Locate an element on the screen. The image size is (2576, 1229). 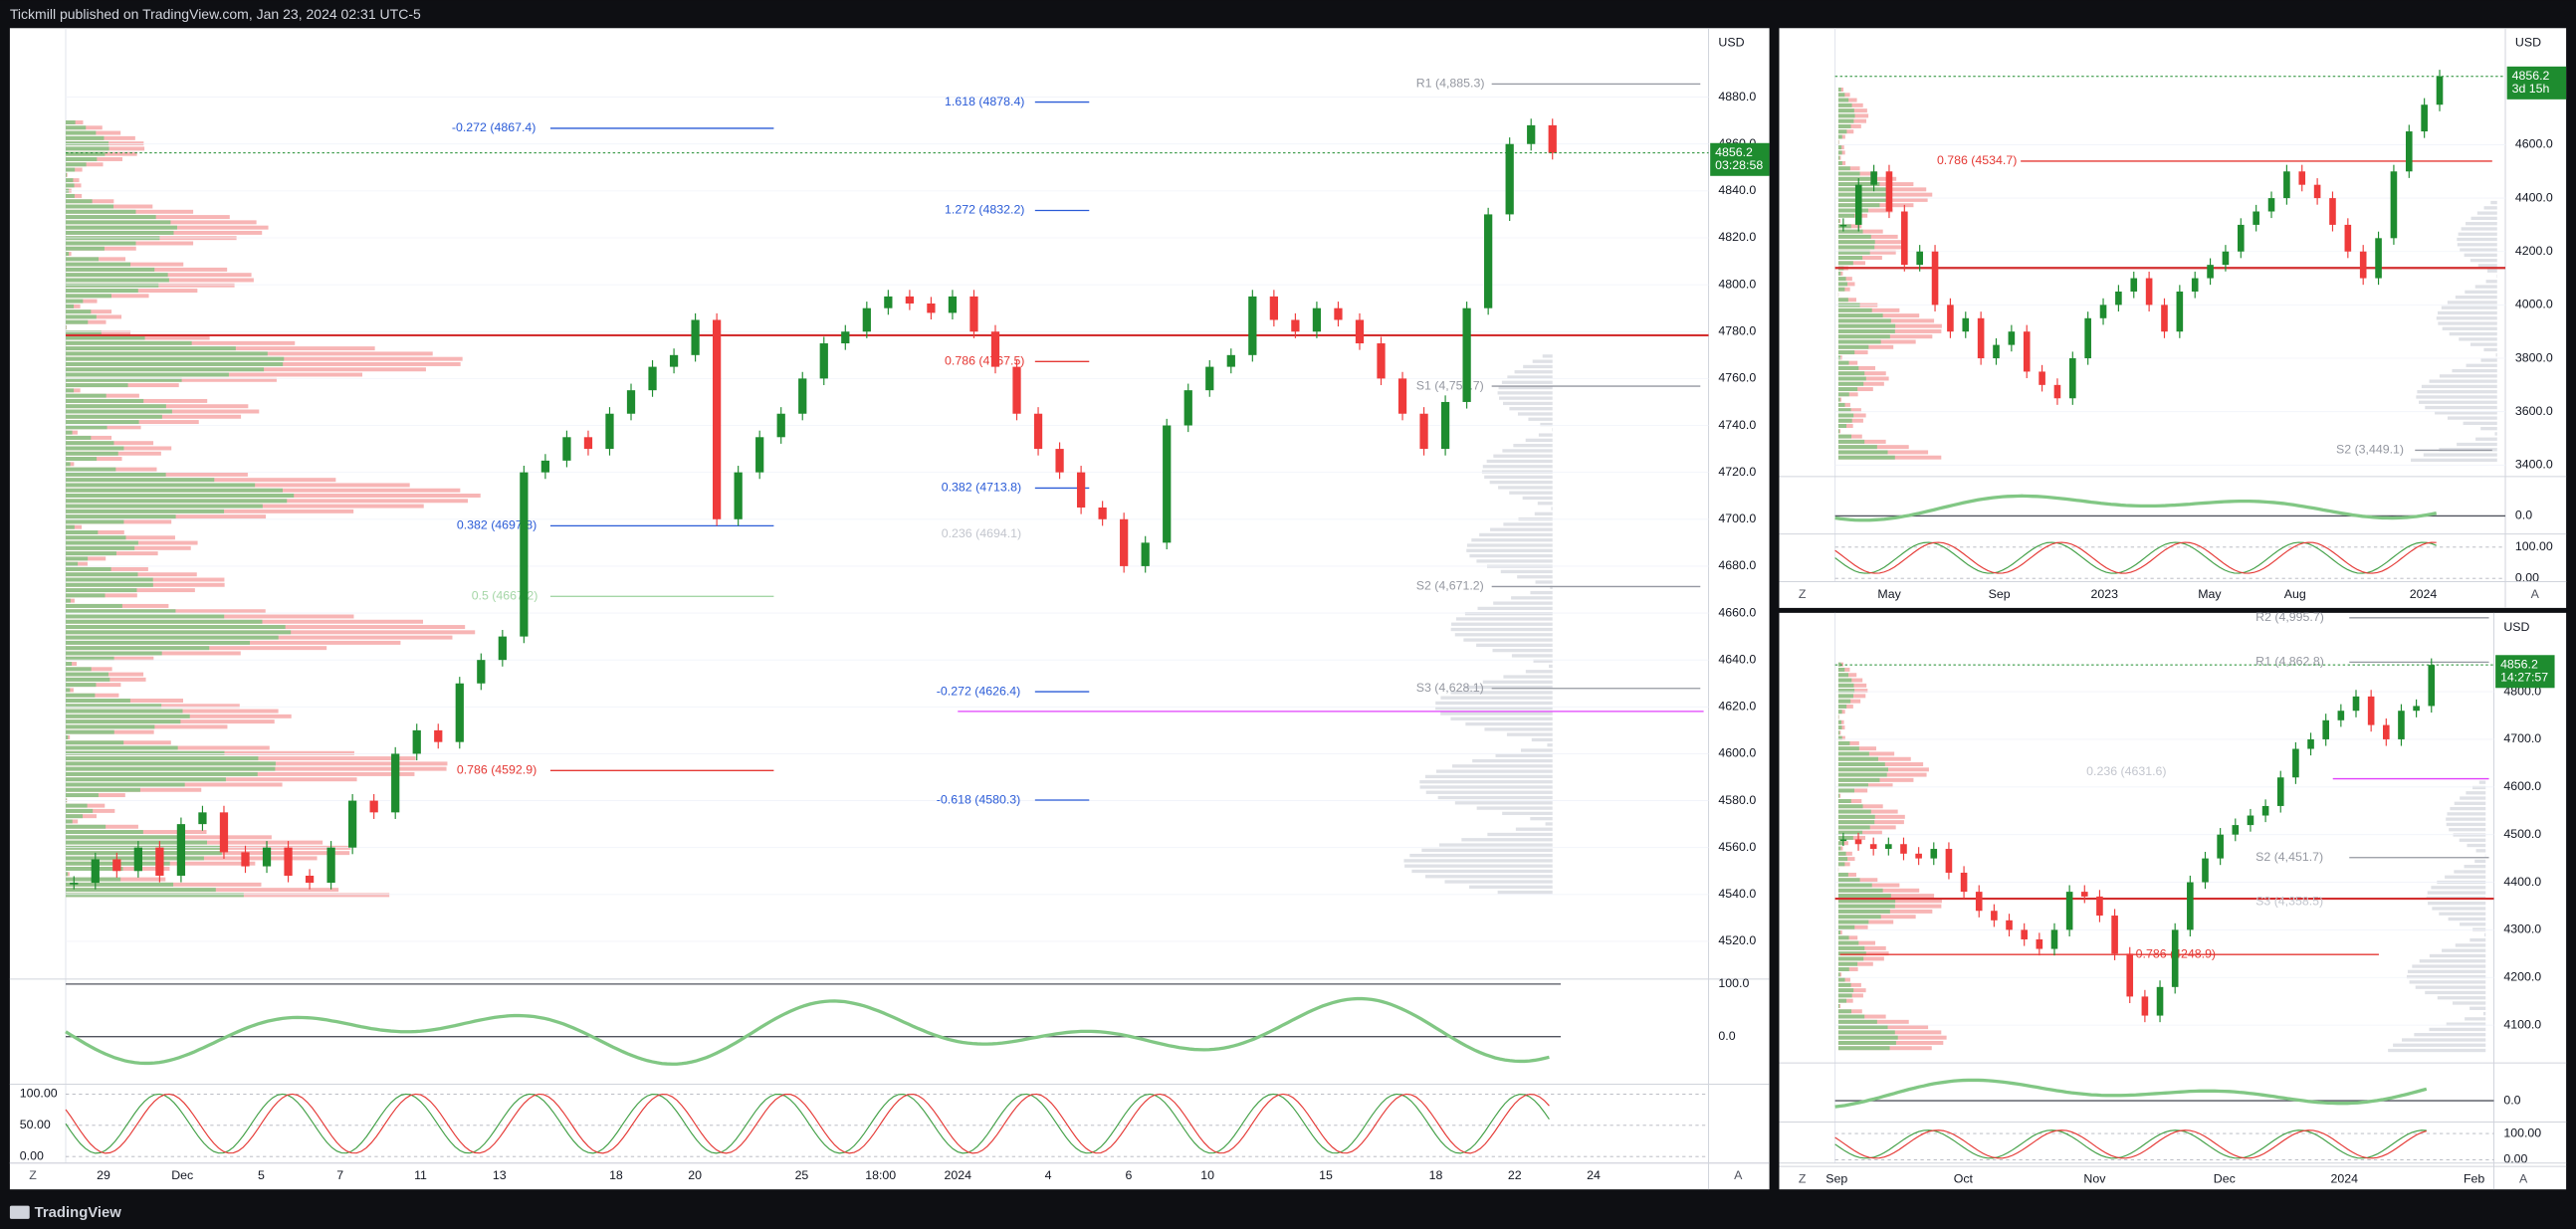
level-label: S2 (4,671.2) is located at coordinates (1450, 586).